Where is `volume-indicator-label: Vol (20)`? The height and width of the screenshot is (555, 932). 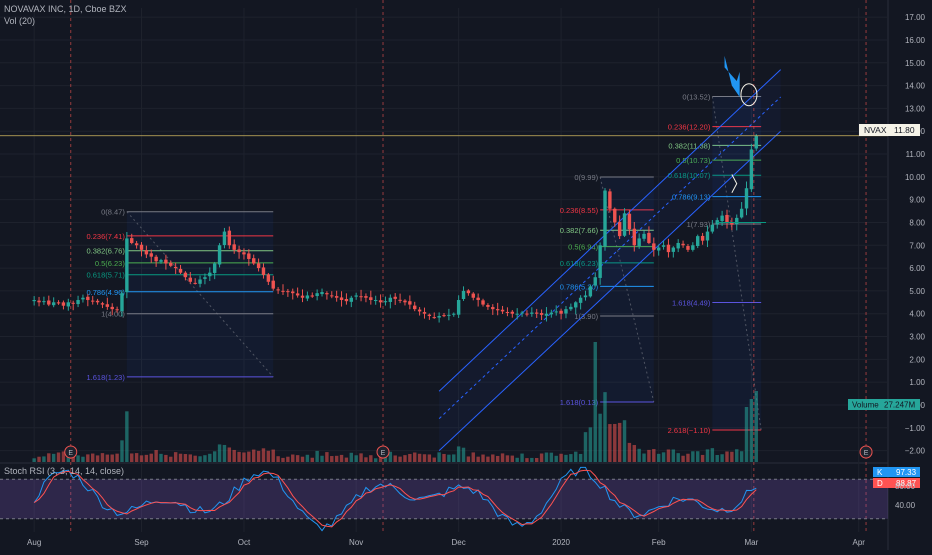 volume-indicator-label: Vol (20) is located at coordinates (19, 21).